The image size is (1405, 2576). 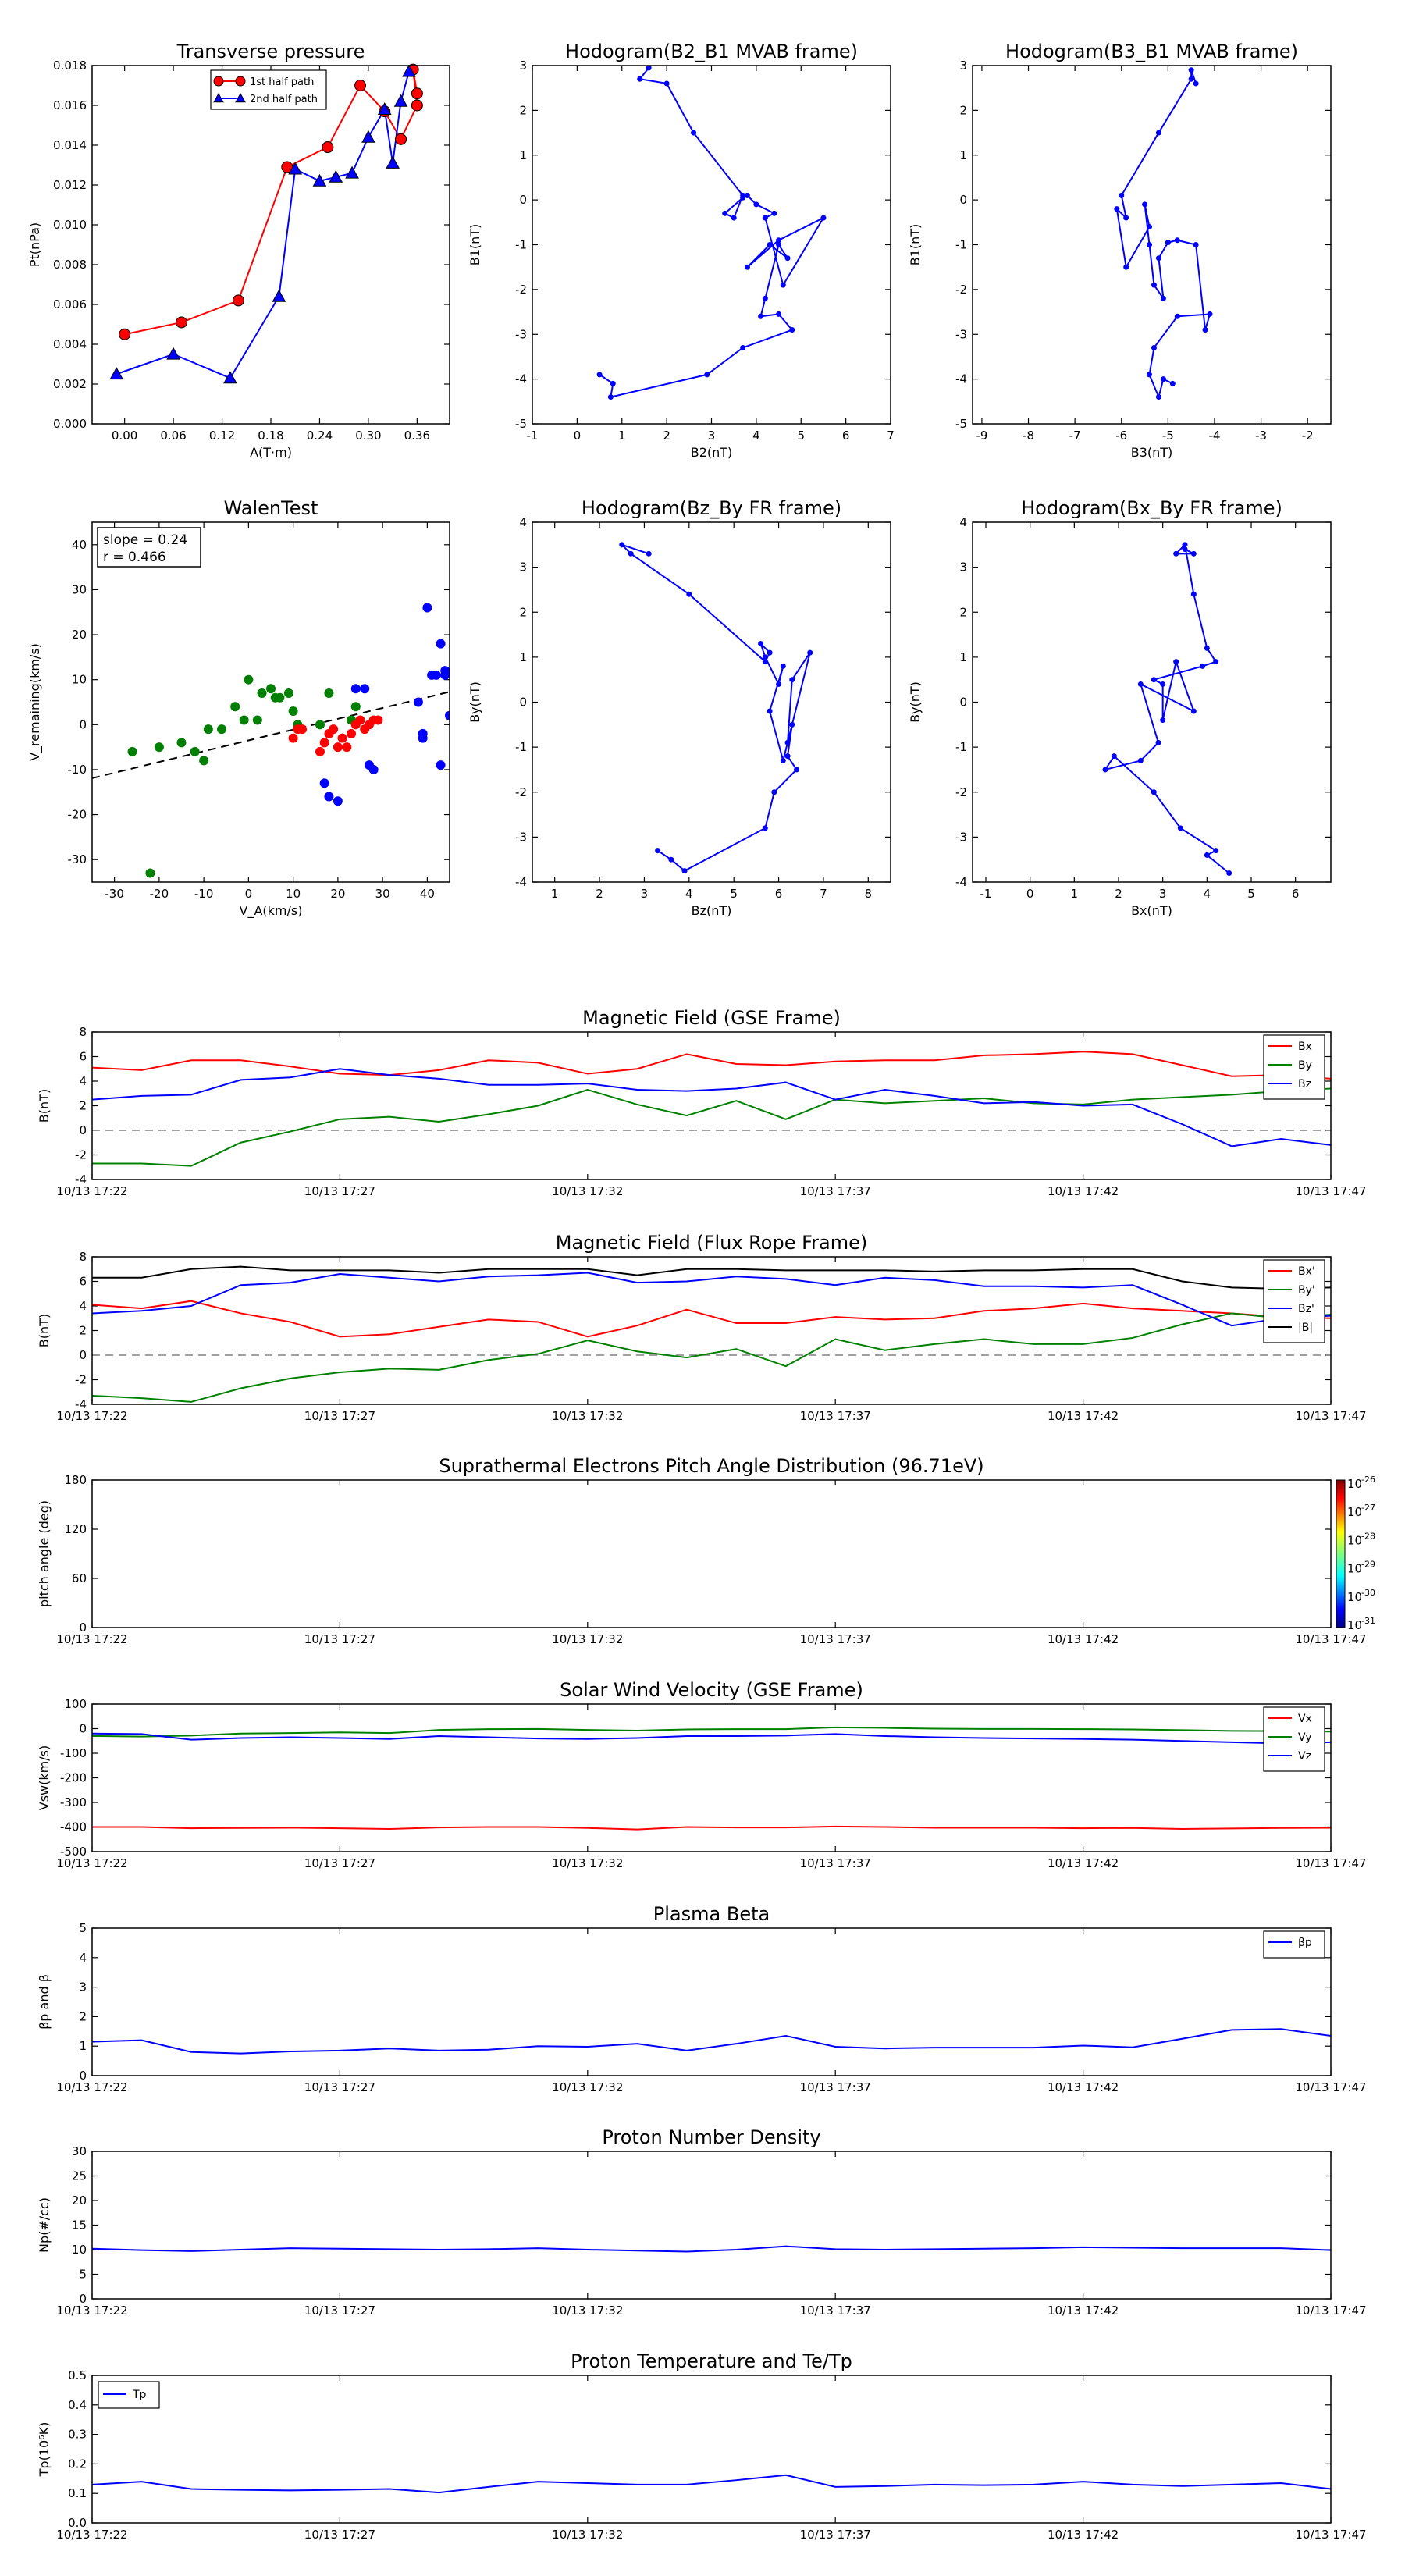 I want to click on y-tick-label: -300, so click(x=73, y=1802).